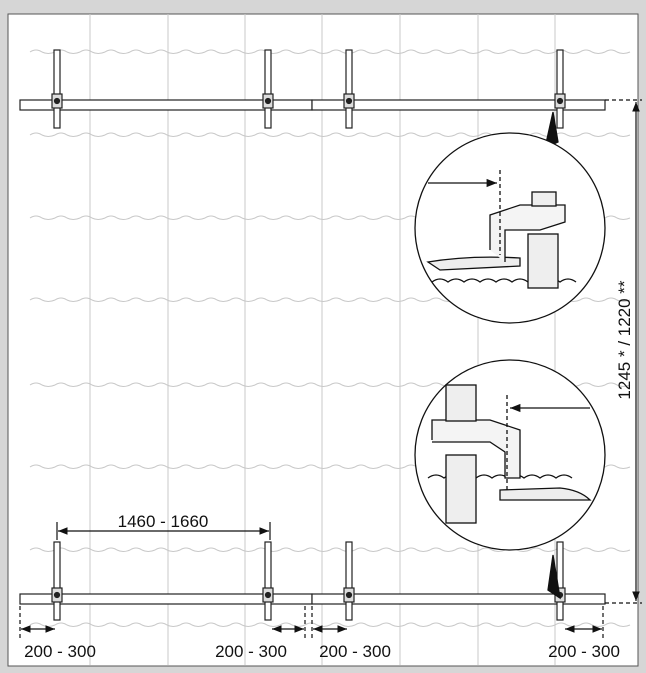  I want to click on width-dimension, so click(163, 531).